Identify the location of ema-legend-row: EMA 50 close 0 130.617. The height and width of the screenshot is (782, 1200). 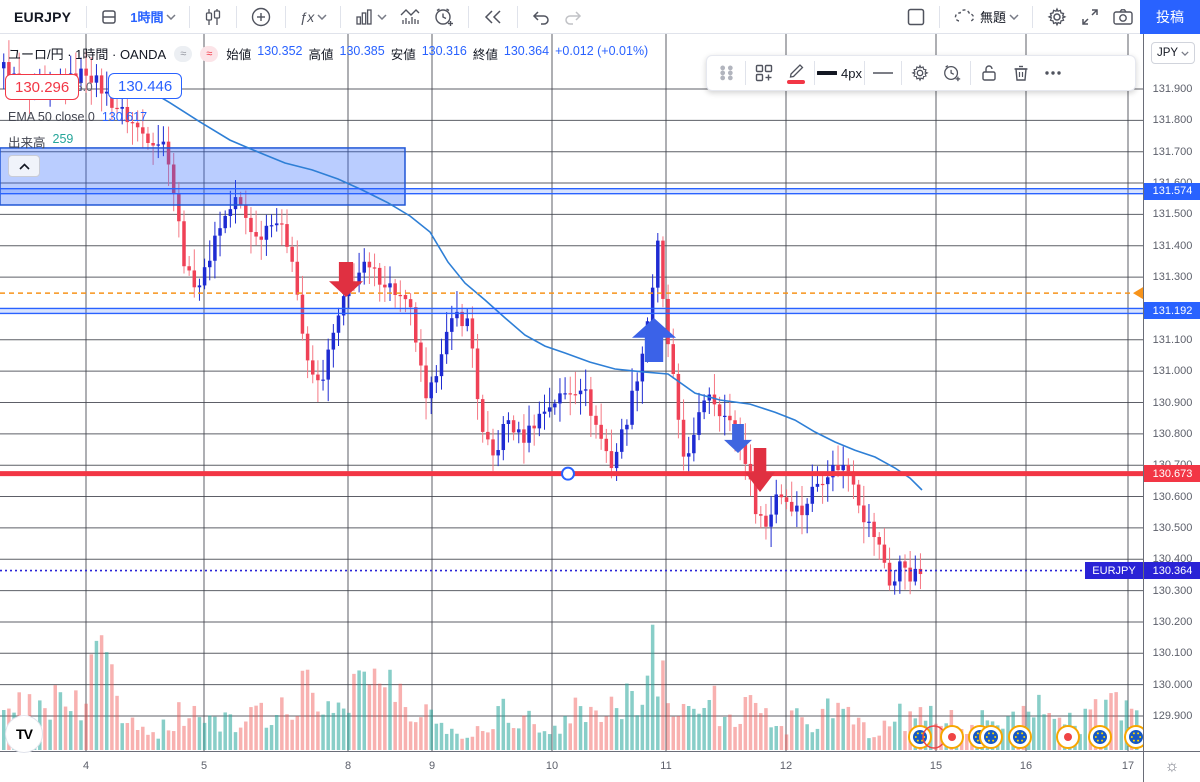
(77, 117).